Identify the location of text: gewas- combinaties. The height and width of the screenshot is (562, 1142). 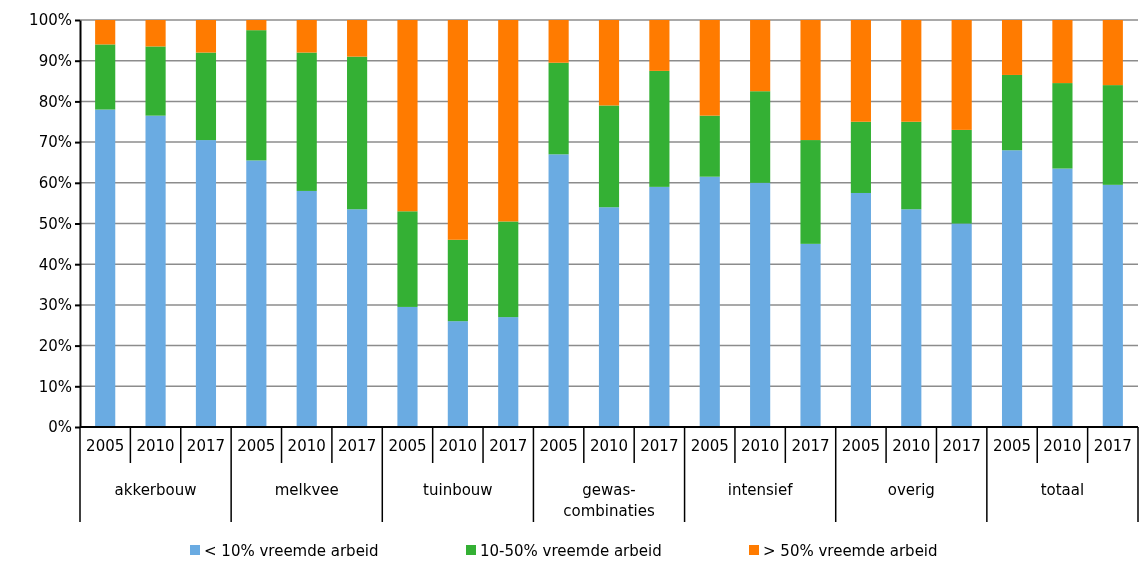
(609, 500).